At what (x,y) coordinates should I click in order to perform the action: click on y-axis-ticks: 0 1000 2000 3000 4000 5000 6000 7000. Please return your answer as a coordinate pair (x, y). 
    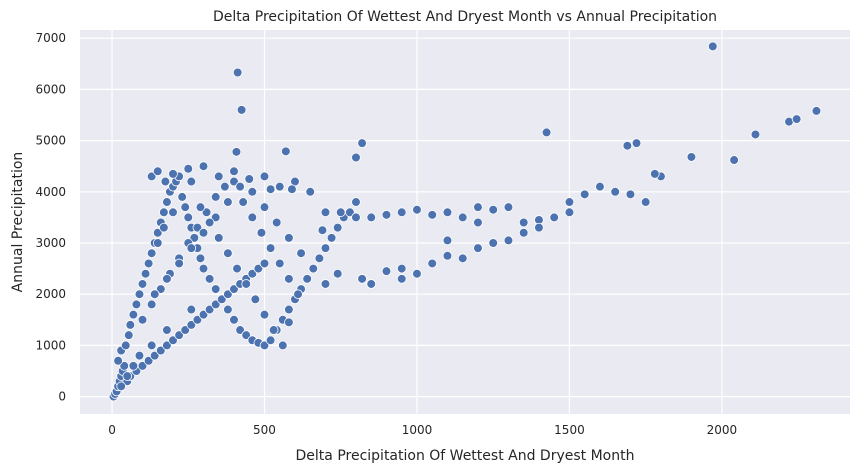
    Looking at the image, I should click on (50, 217).